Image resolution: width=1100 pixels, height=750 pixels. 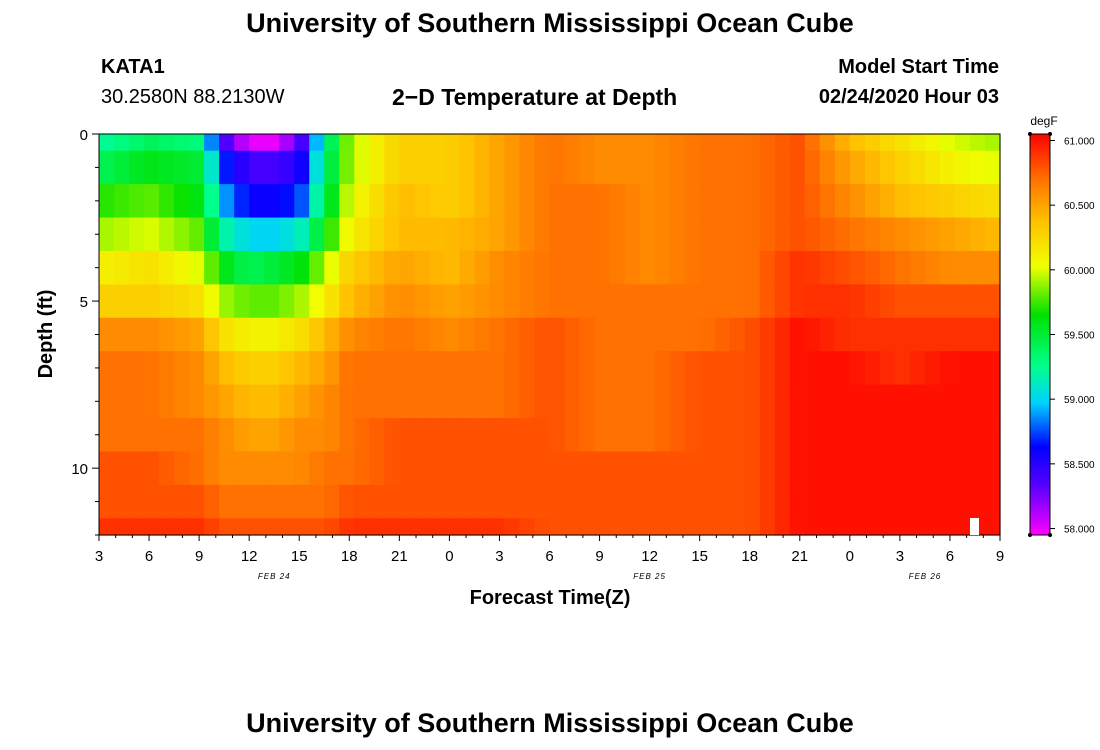 What do you see at coordinates (133, 67) in the screenshot?
I see `station-id: KATA1` at bounding box center [133, 67].